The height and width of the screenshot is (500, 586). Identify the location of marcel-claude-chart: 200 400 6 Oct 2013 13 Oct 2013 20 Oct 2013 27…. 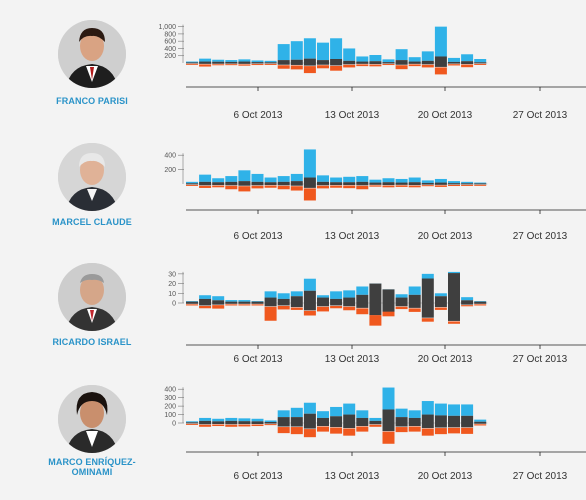
(375, 195).